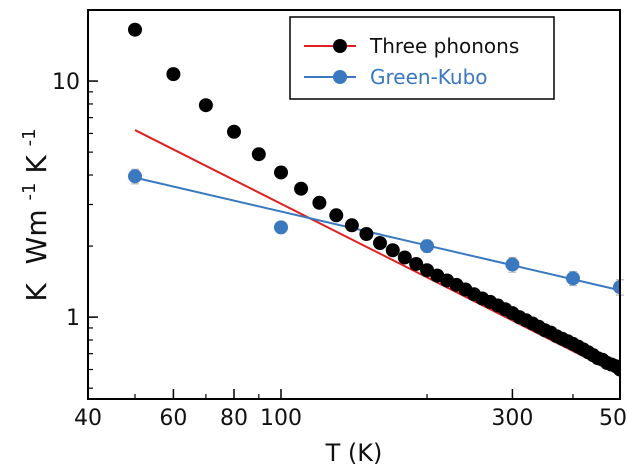 The width and height of the screenshot is (627, 466). Describe the element at coordinates (36, 164) in the screenshot. I see `y-axis-unit-k: K` at that location.